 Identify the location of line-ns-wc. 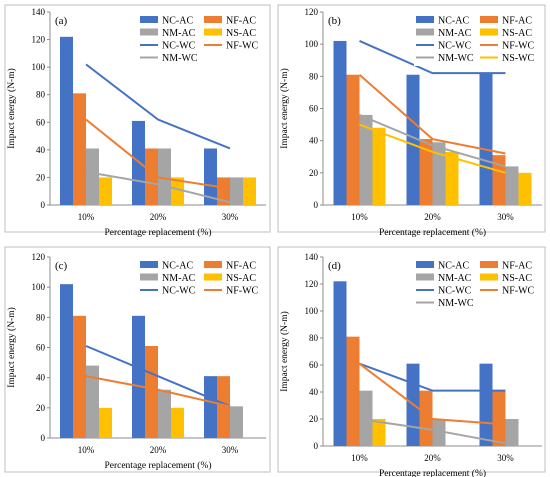
(432, 148).